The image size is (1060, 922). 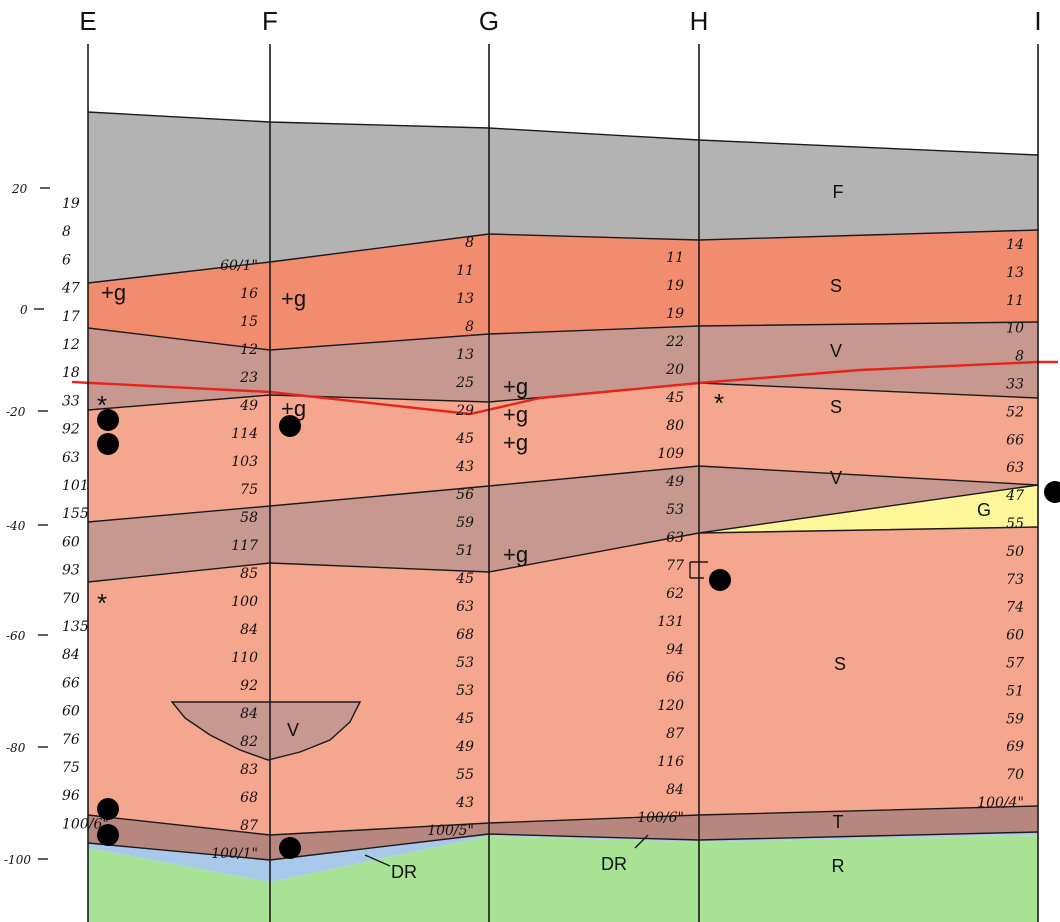 I want to click on blow-count: 117, so click(x=244, y=546).